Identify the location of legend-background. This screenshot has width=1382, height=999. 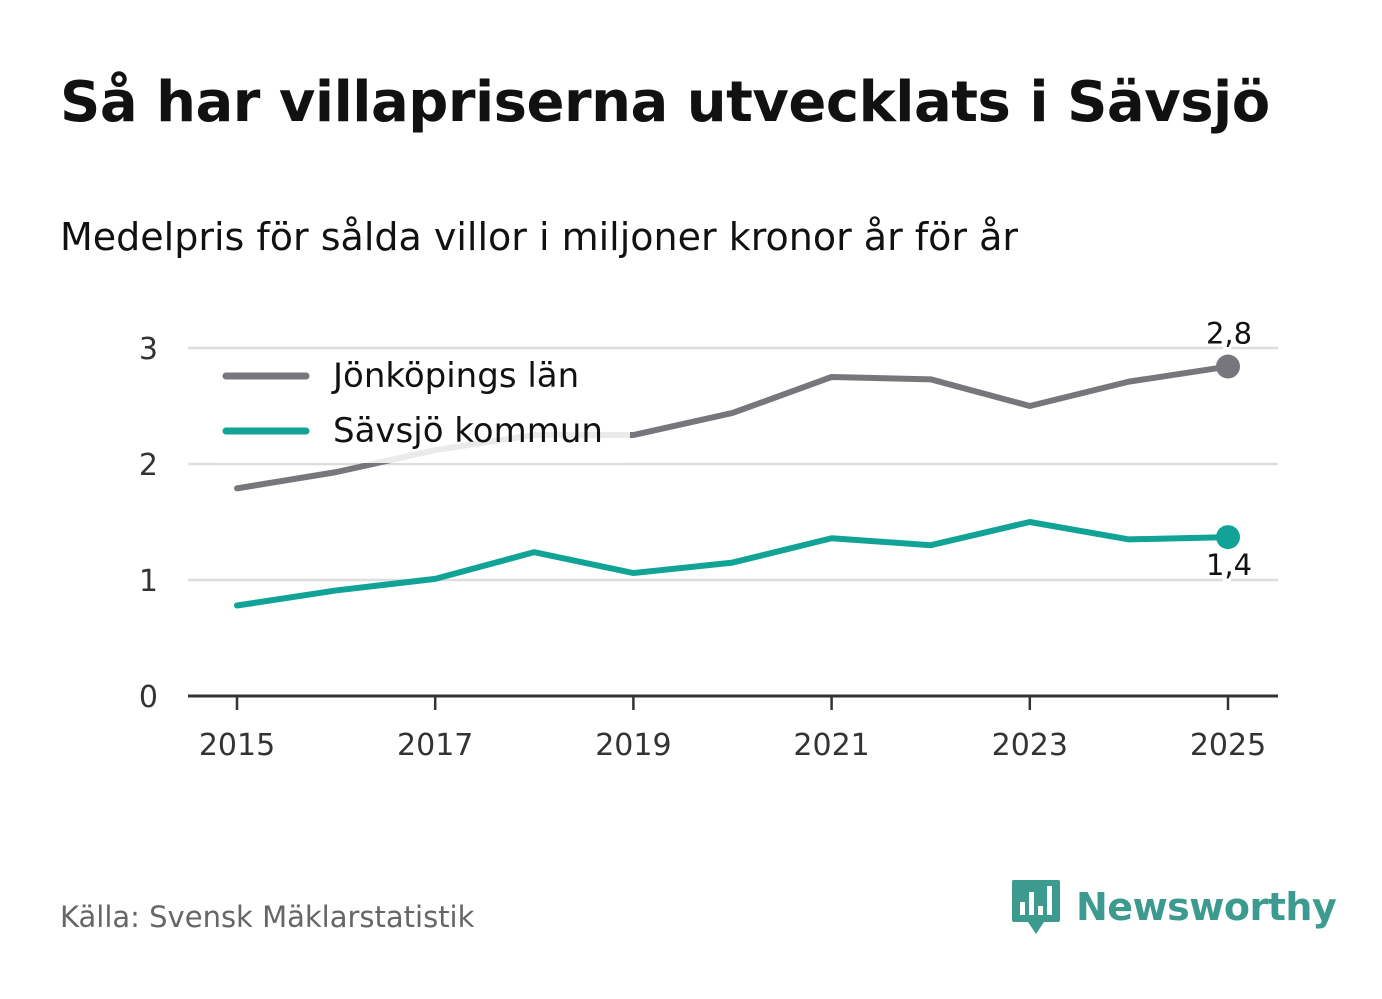
(421, 406).